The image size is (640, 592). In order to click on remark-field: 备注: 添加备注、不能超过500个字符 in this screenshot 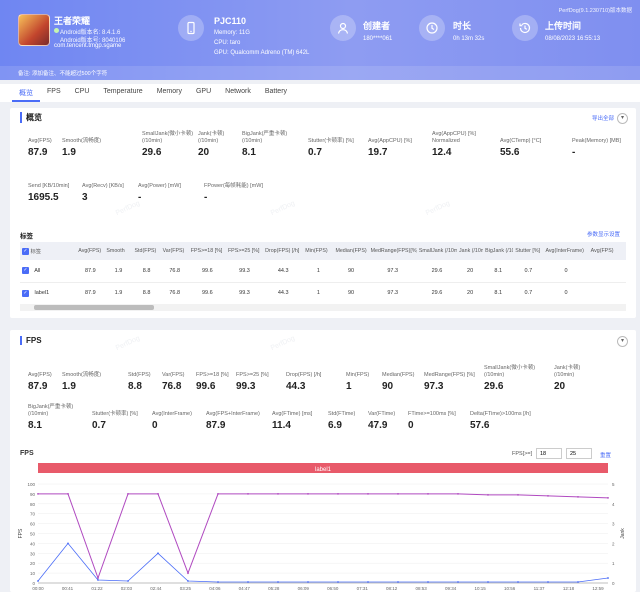, I will do `click(320, 73)`.